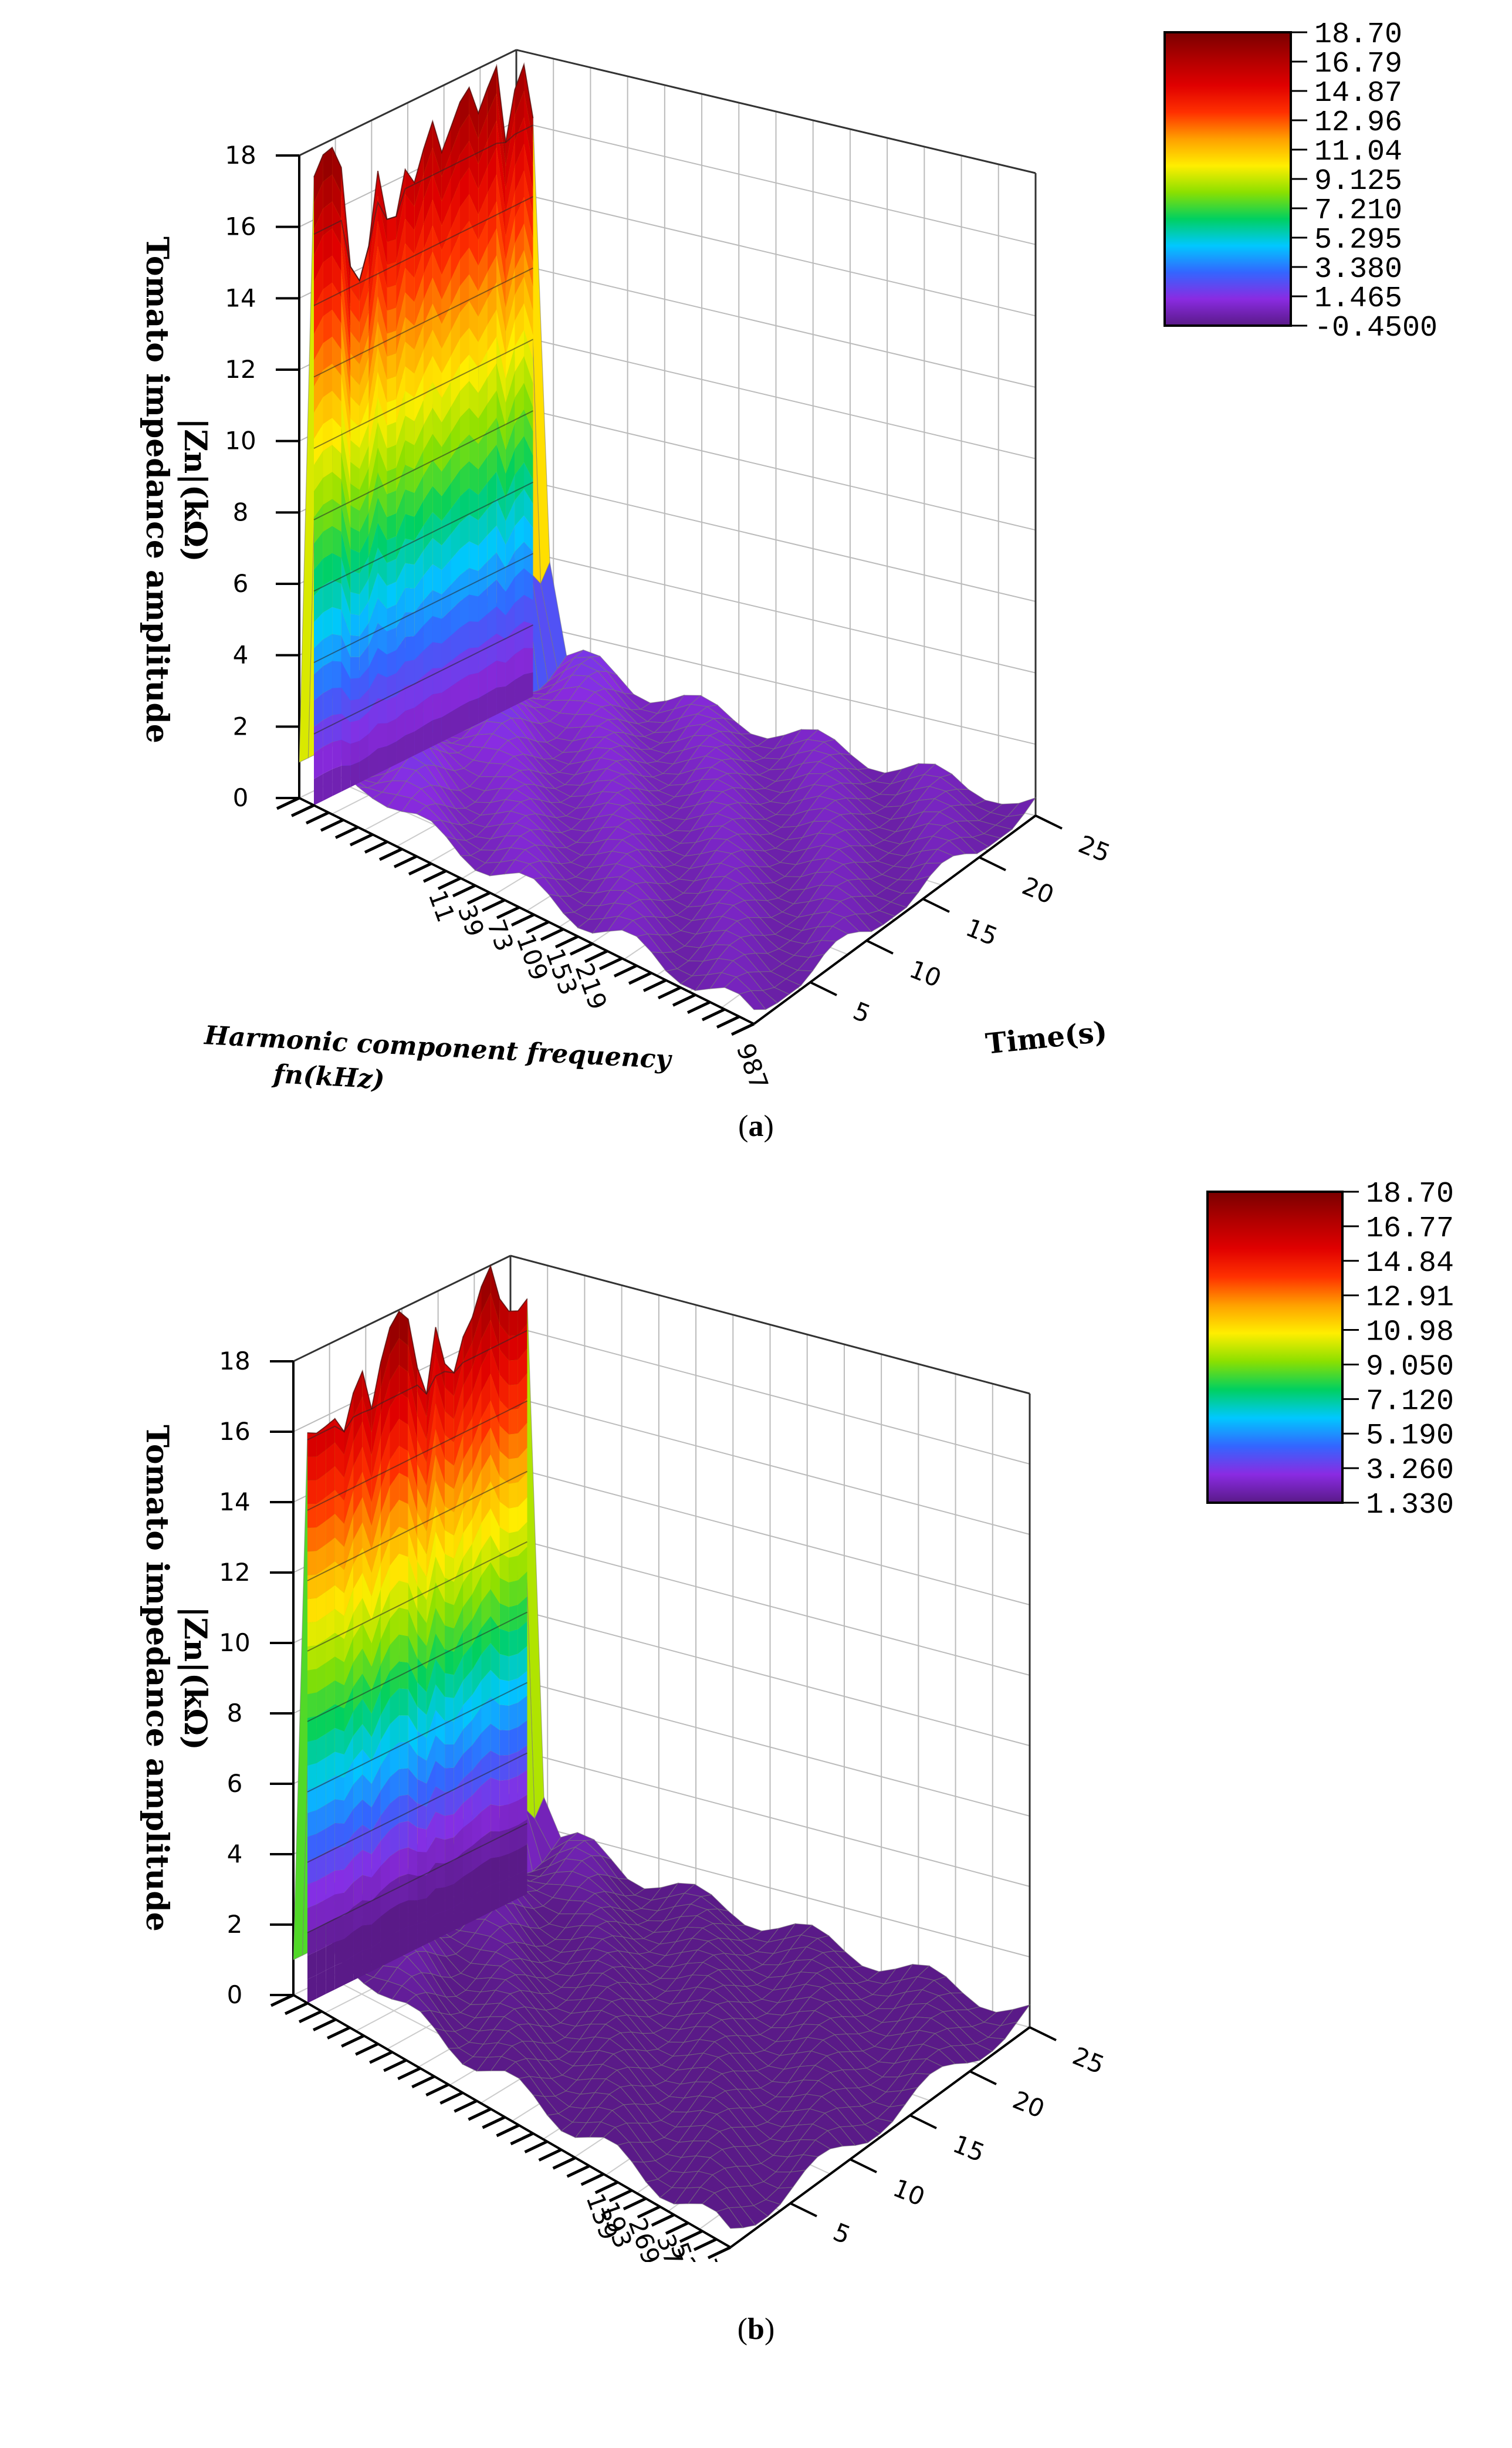  Describe the element at coordinates (417, 1596) in the screenshot. I see `contour-line` at that location.